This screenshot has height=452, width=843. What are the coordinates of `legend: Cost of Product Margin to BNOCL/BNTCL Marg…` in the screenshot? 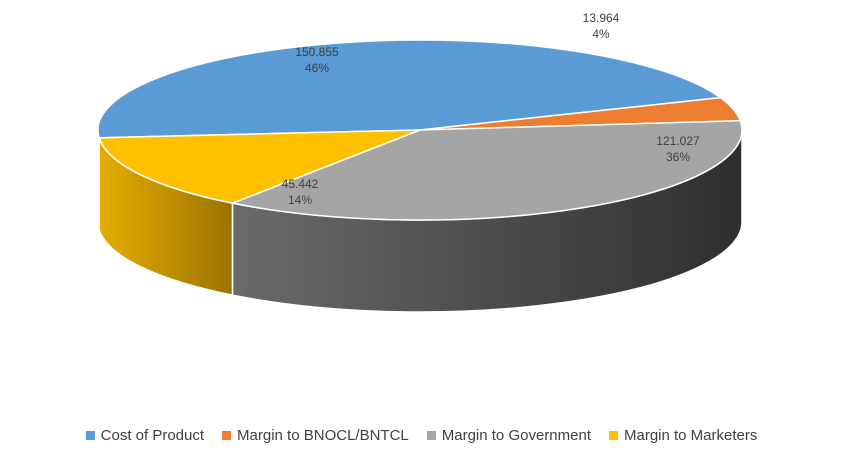 It's located at (421, 435).